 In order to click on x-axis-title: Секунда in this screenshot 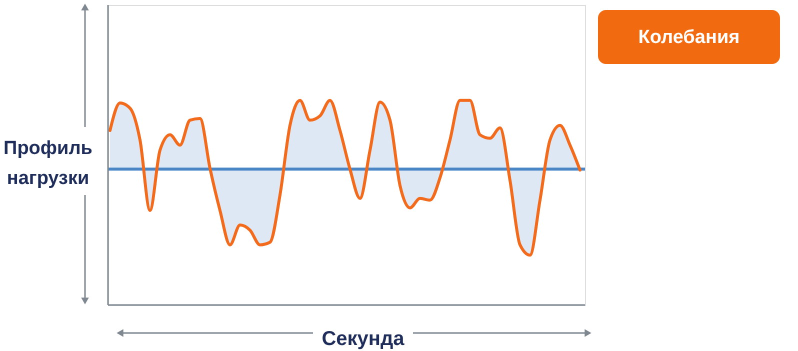, I will do `click(364, 339)`.